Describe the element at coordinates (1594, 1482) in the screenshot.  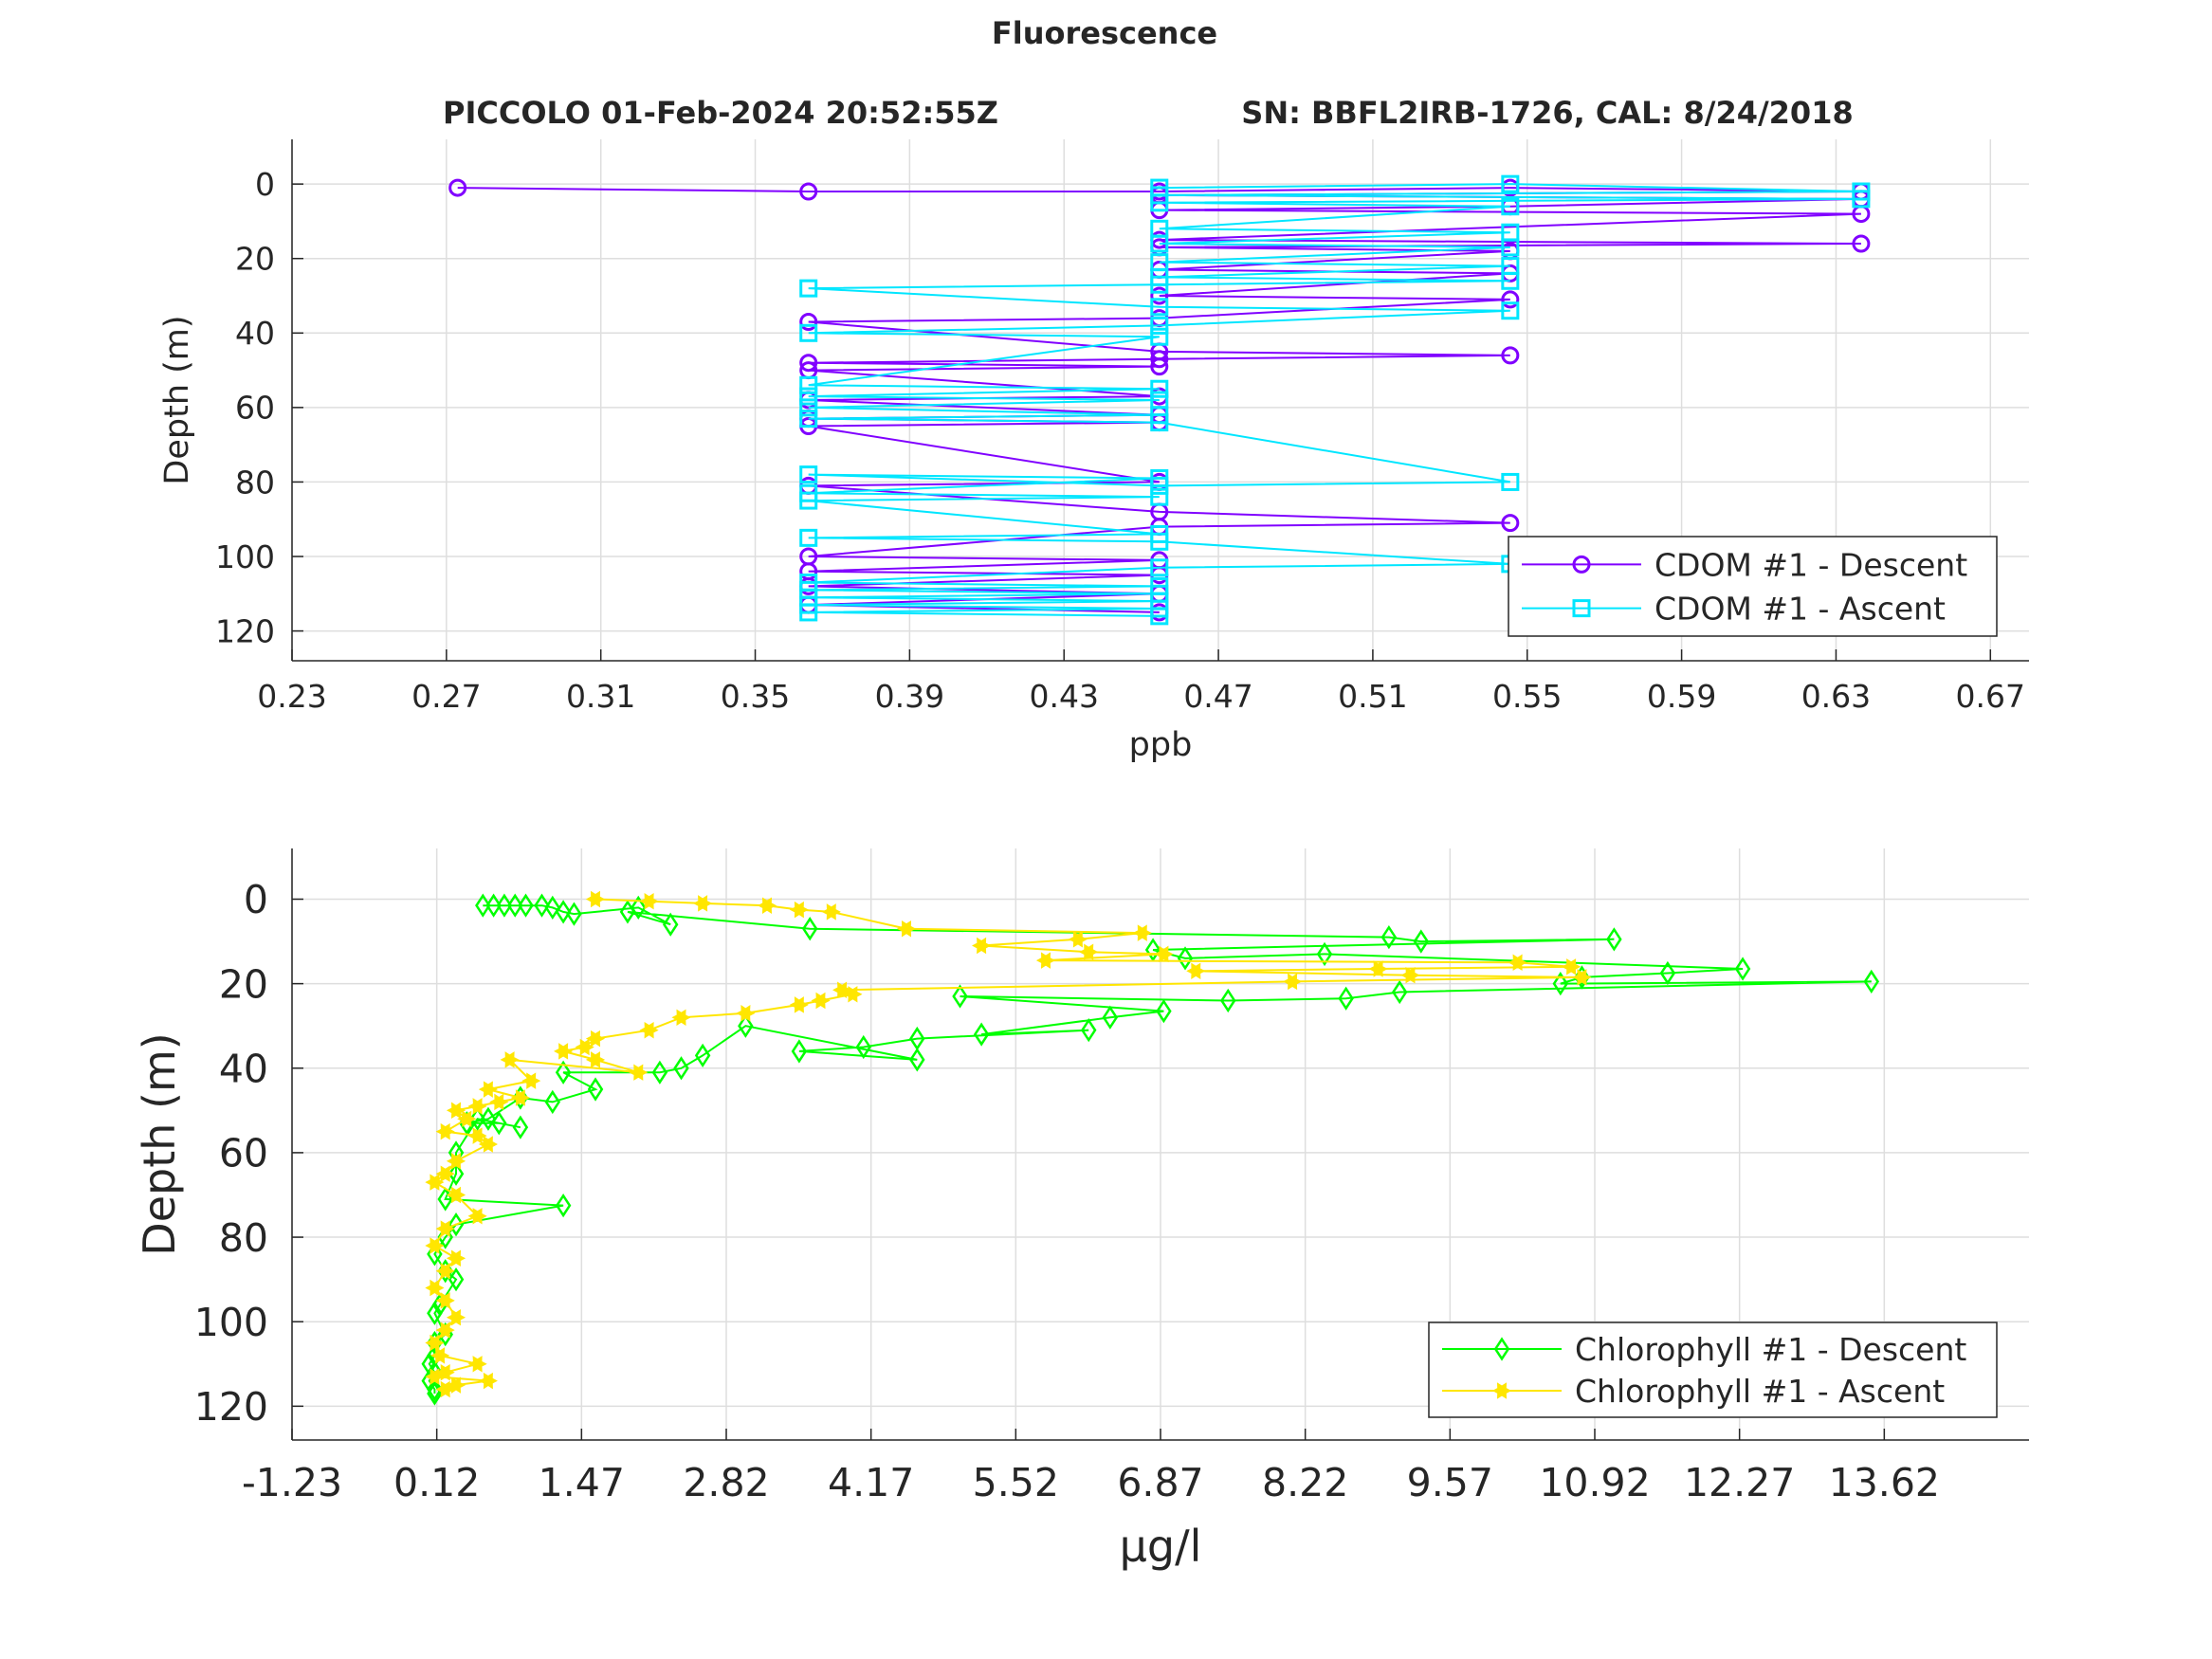
I see `x-tick-label: 10.92` at that location.